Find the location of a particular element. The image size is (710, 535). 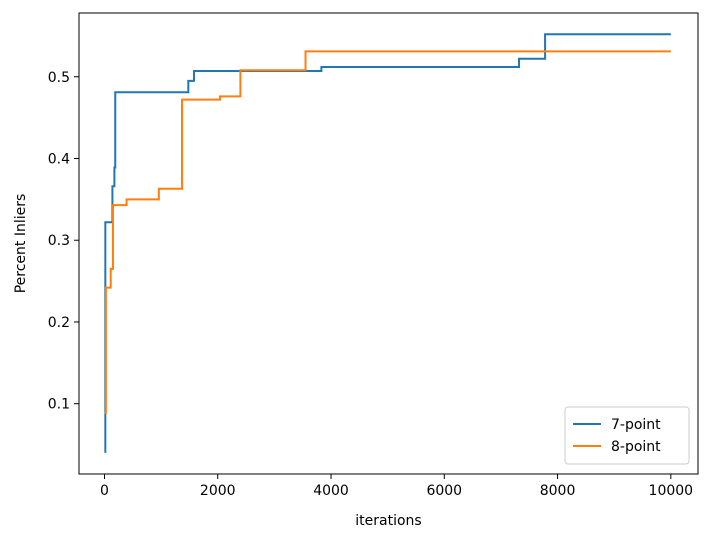

x-axis-ticks: 0 2000 4000 6000 8000 10000 is located at coordinates (396, 486).